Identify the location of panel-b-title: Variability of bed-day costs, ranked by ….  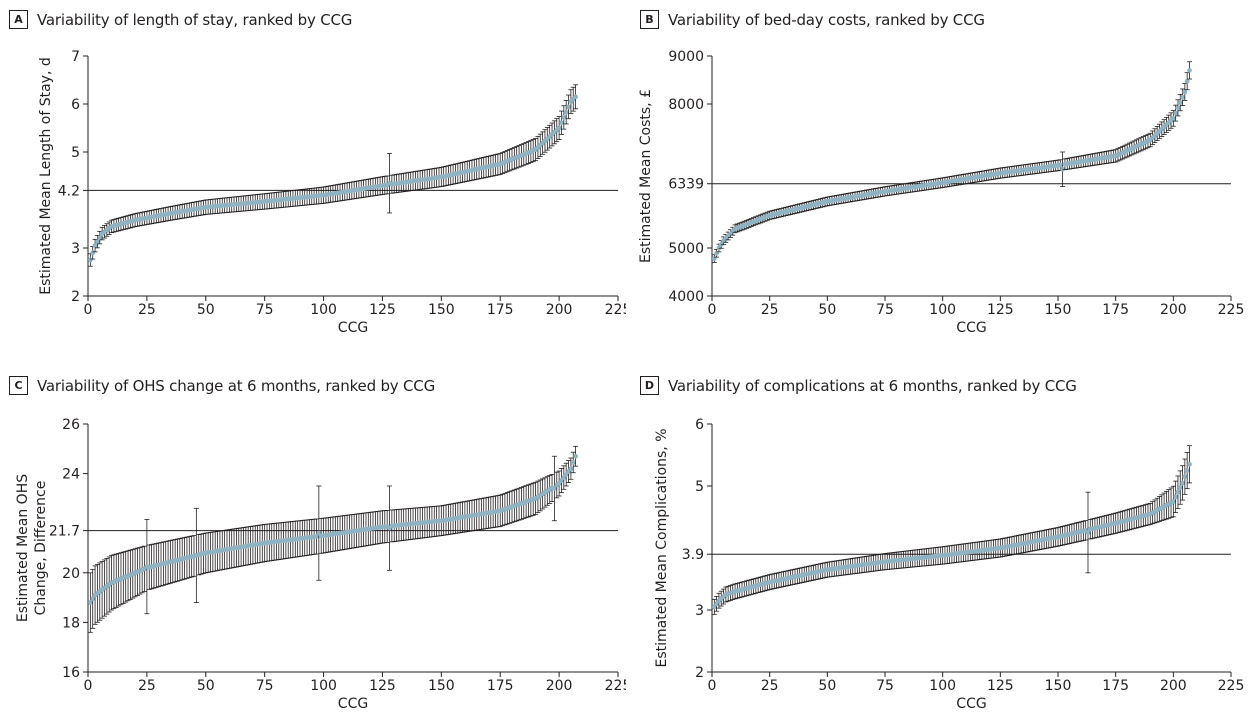
(826, 19).